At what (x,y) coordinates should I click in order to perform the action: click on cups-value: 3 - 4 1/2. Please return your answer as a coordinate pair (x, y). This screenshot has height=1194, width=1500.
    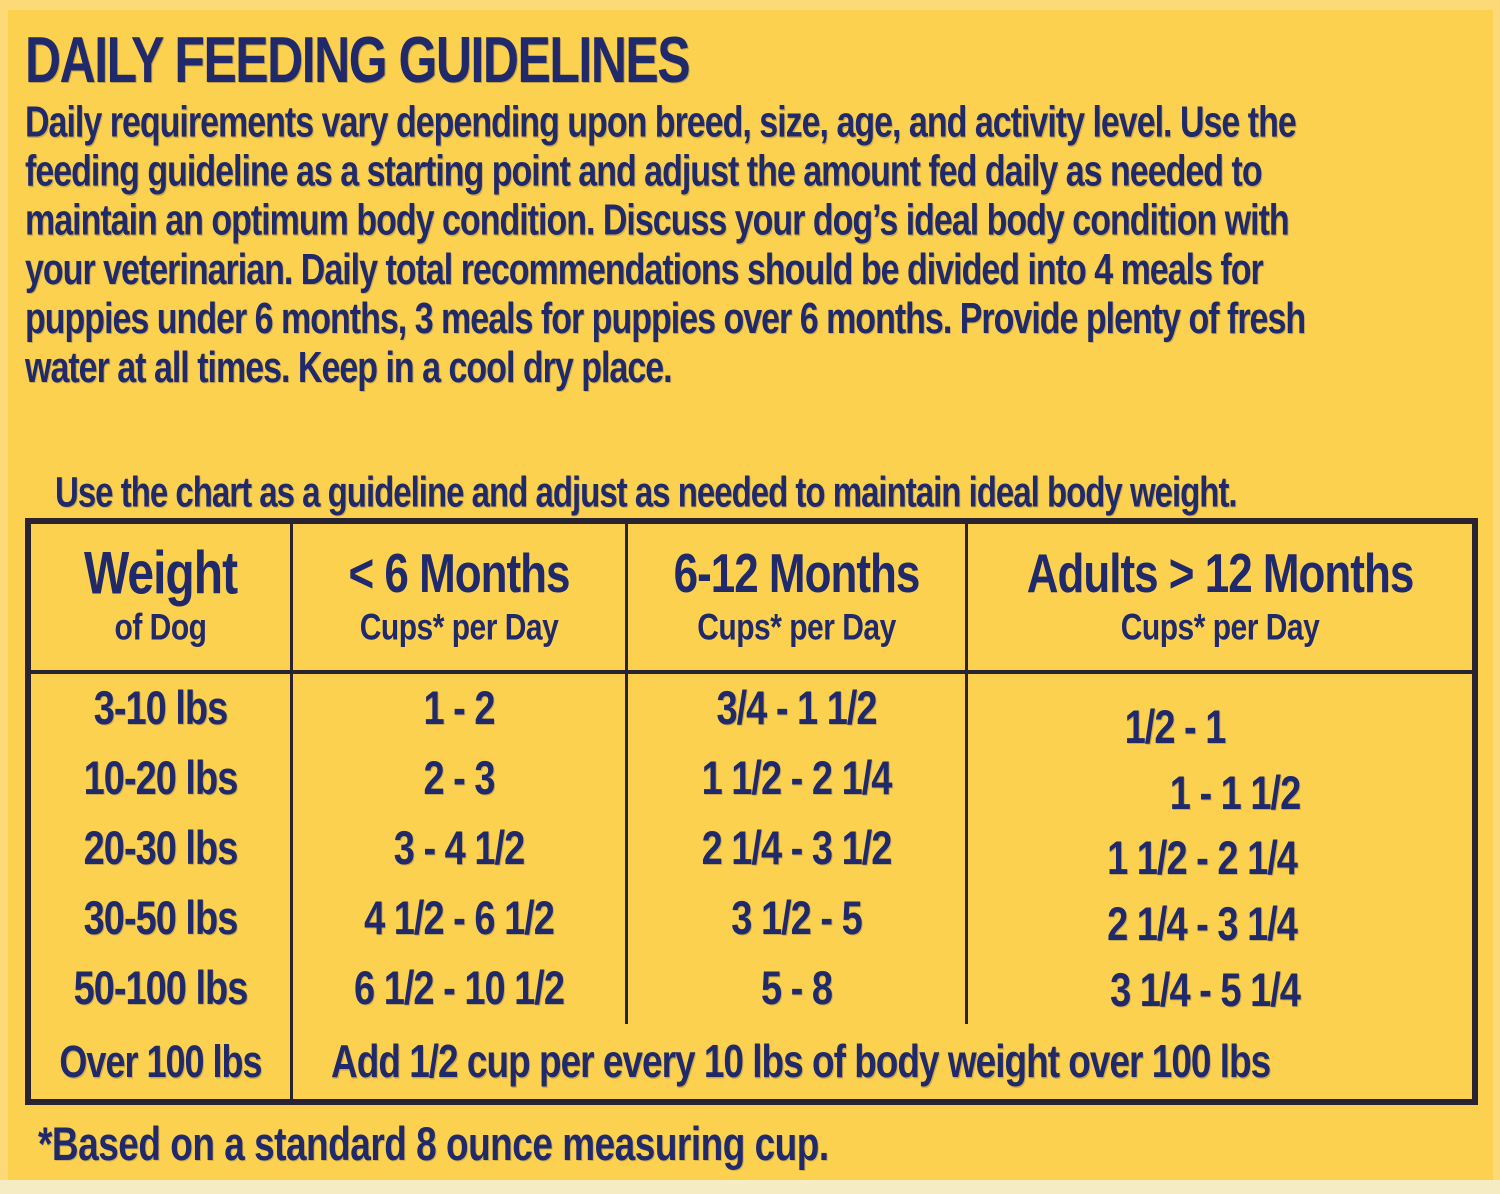
    Looking at the image, I should click on (459, 848).